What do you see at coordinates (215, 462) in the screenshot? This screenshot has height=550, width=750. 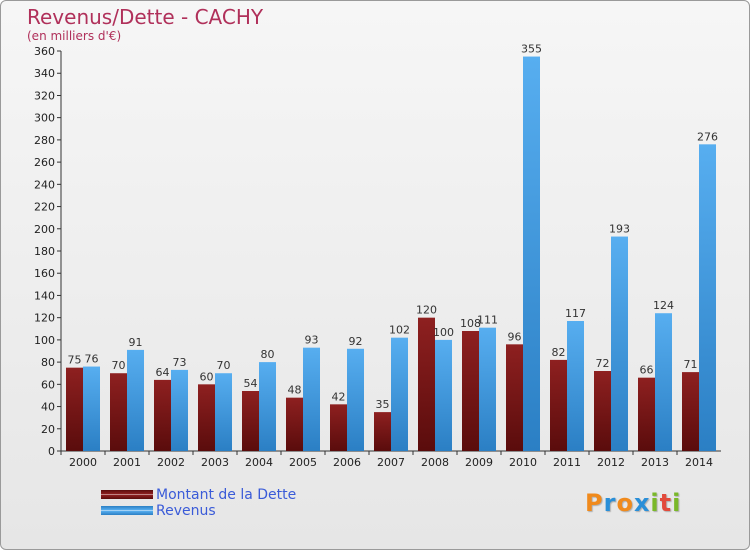 I see `x-tick-label: 2003` at bounding box center [215, 462].